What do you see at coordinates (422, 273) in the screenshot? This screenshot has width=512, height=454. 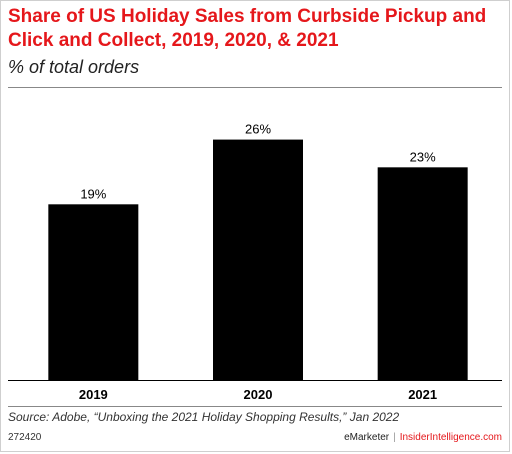 I see `bar-2021` at bounding box center [422, 273].